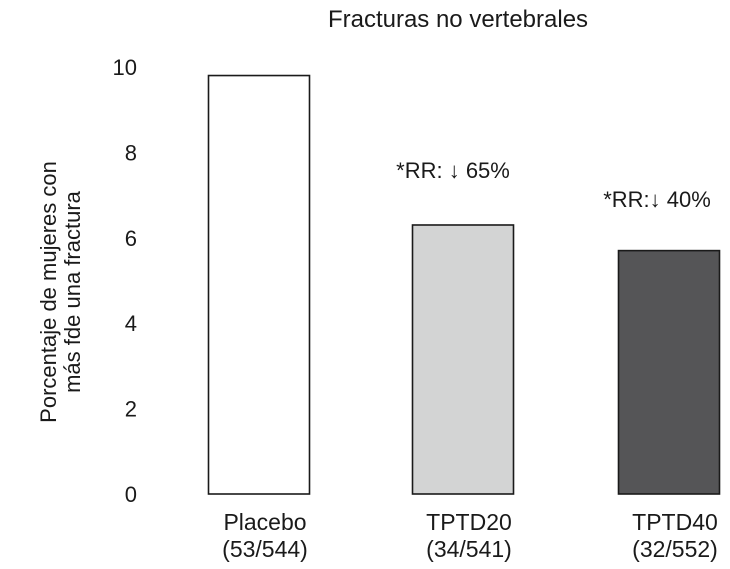 The height and width of the screenshot is (569, 730). I want to click on category-label: TPTD40, so click(675, 522).